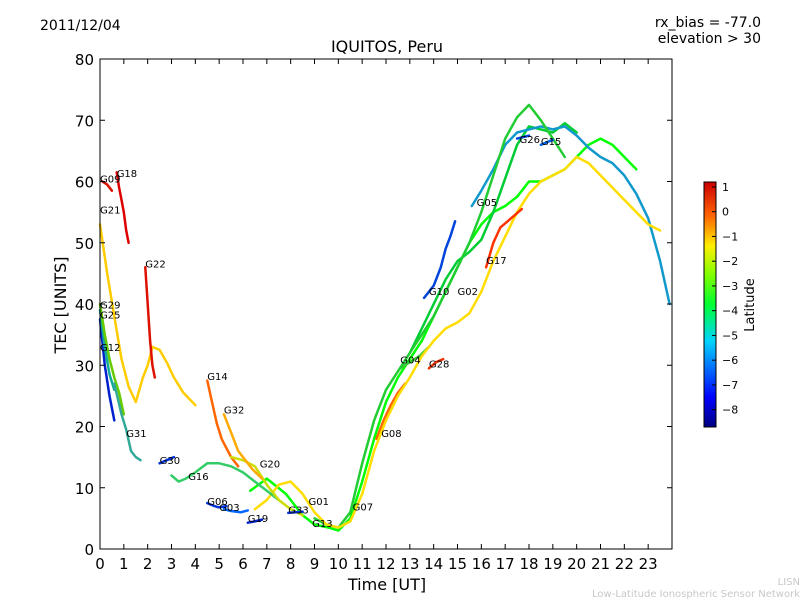  I want to click on series-label-g19: G19, so click(258, 519).